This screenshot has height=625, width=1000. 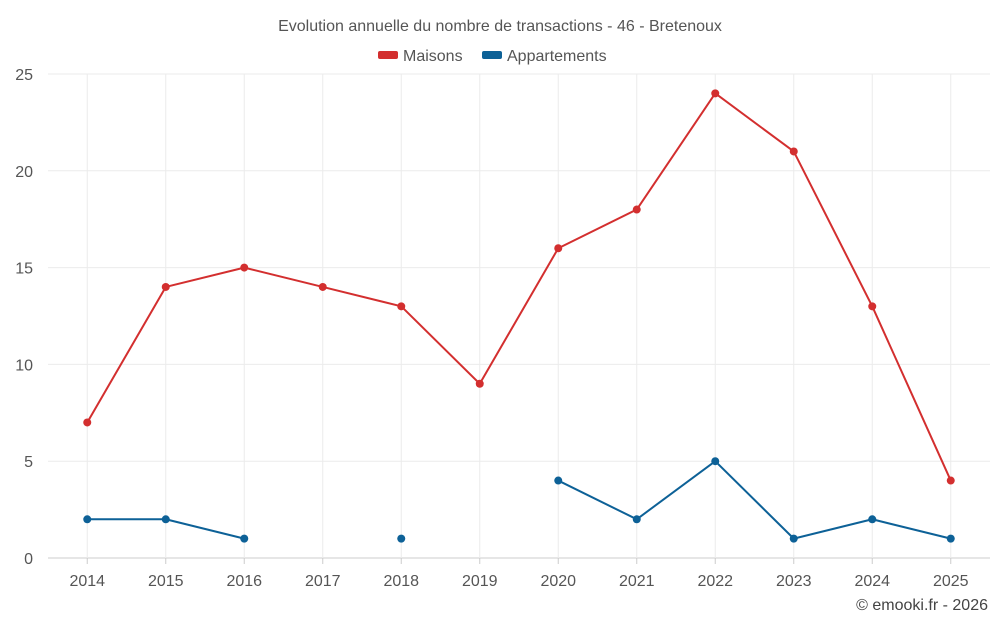 What do you see at coordinates (951, 581) in the screenshot?
I see `x-tick-label: 2025` at bounding box center [951, 581].